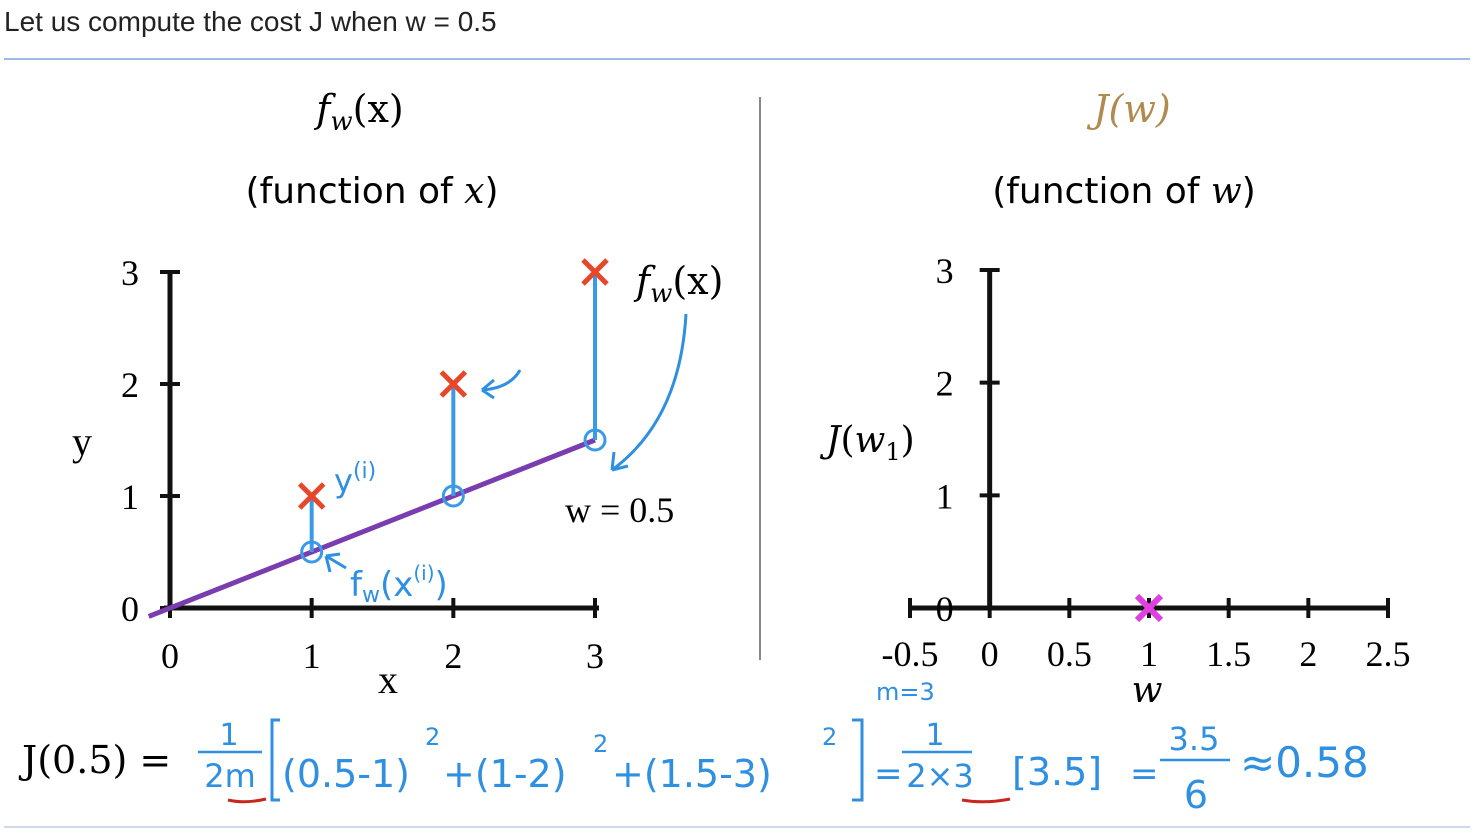  What do you see at coordinates (335, 562) in the screenshot?
I see `arrow-to-prediction` at bounding box center [335, 562].